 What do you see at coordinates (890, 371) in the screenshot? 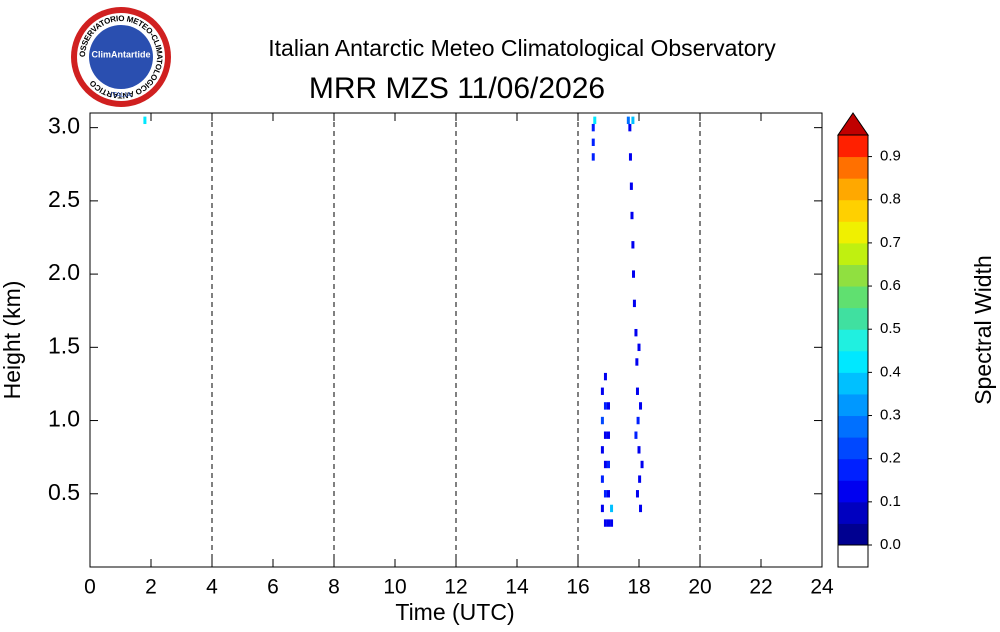
I see `colorbar-tick-label: 0.4` at bounding box center [890, 371].